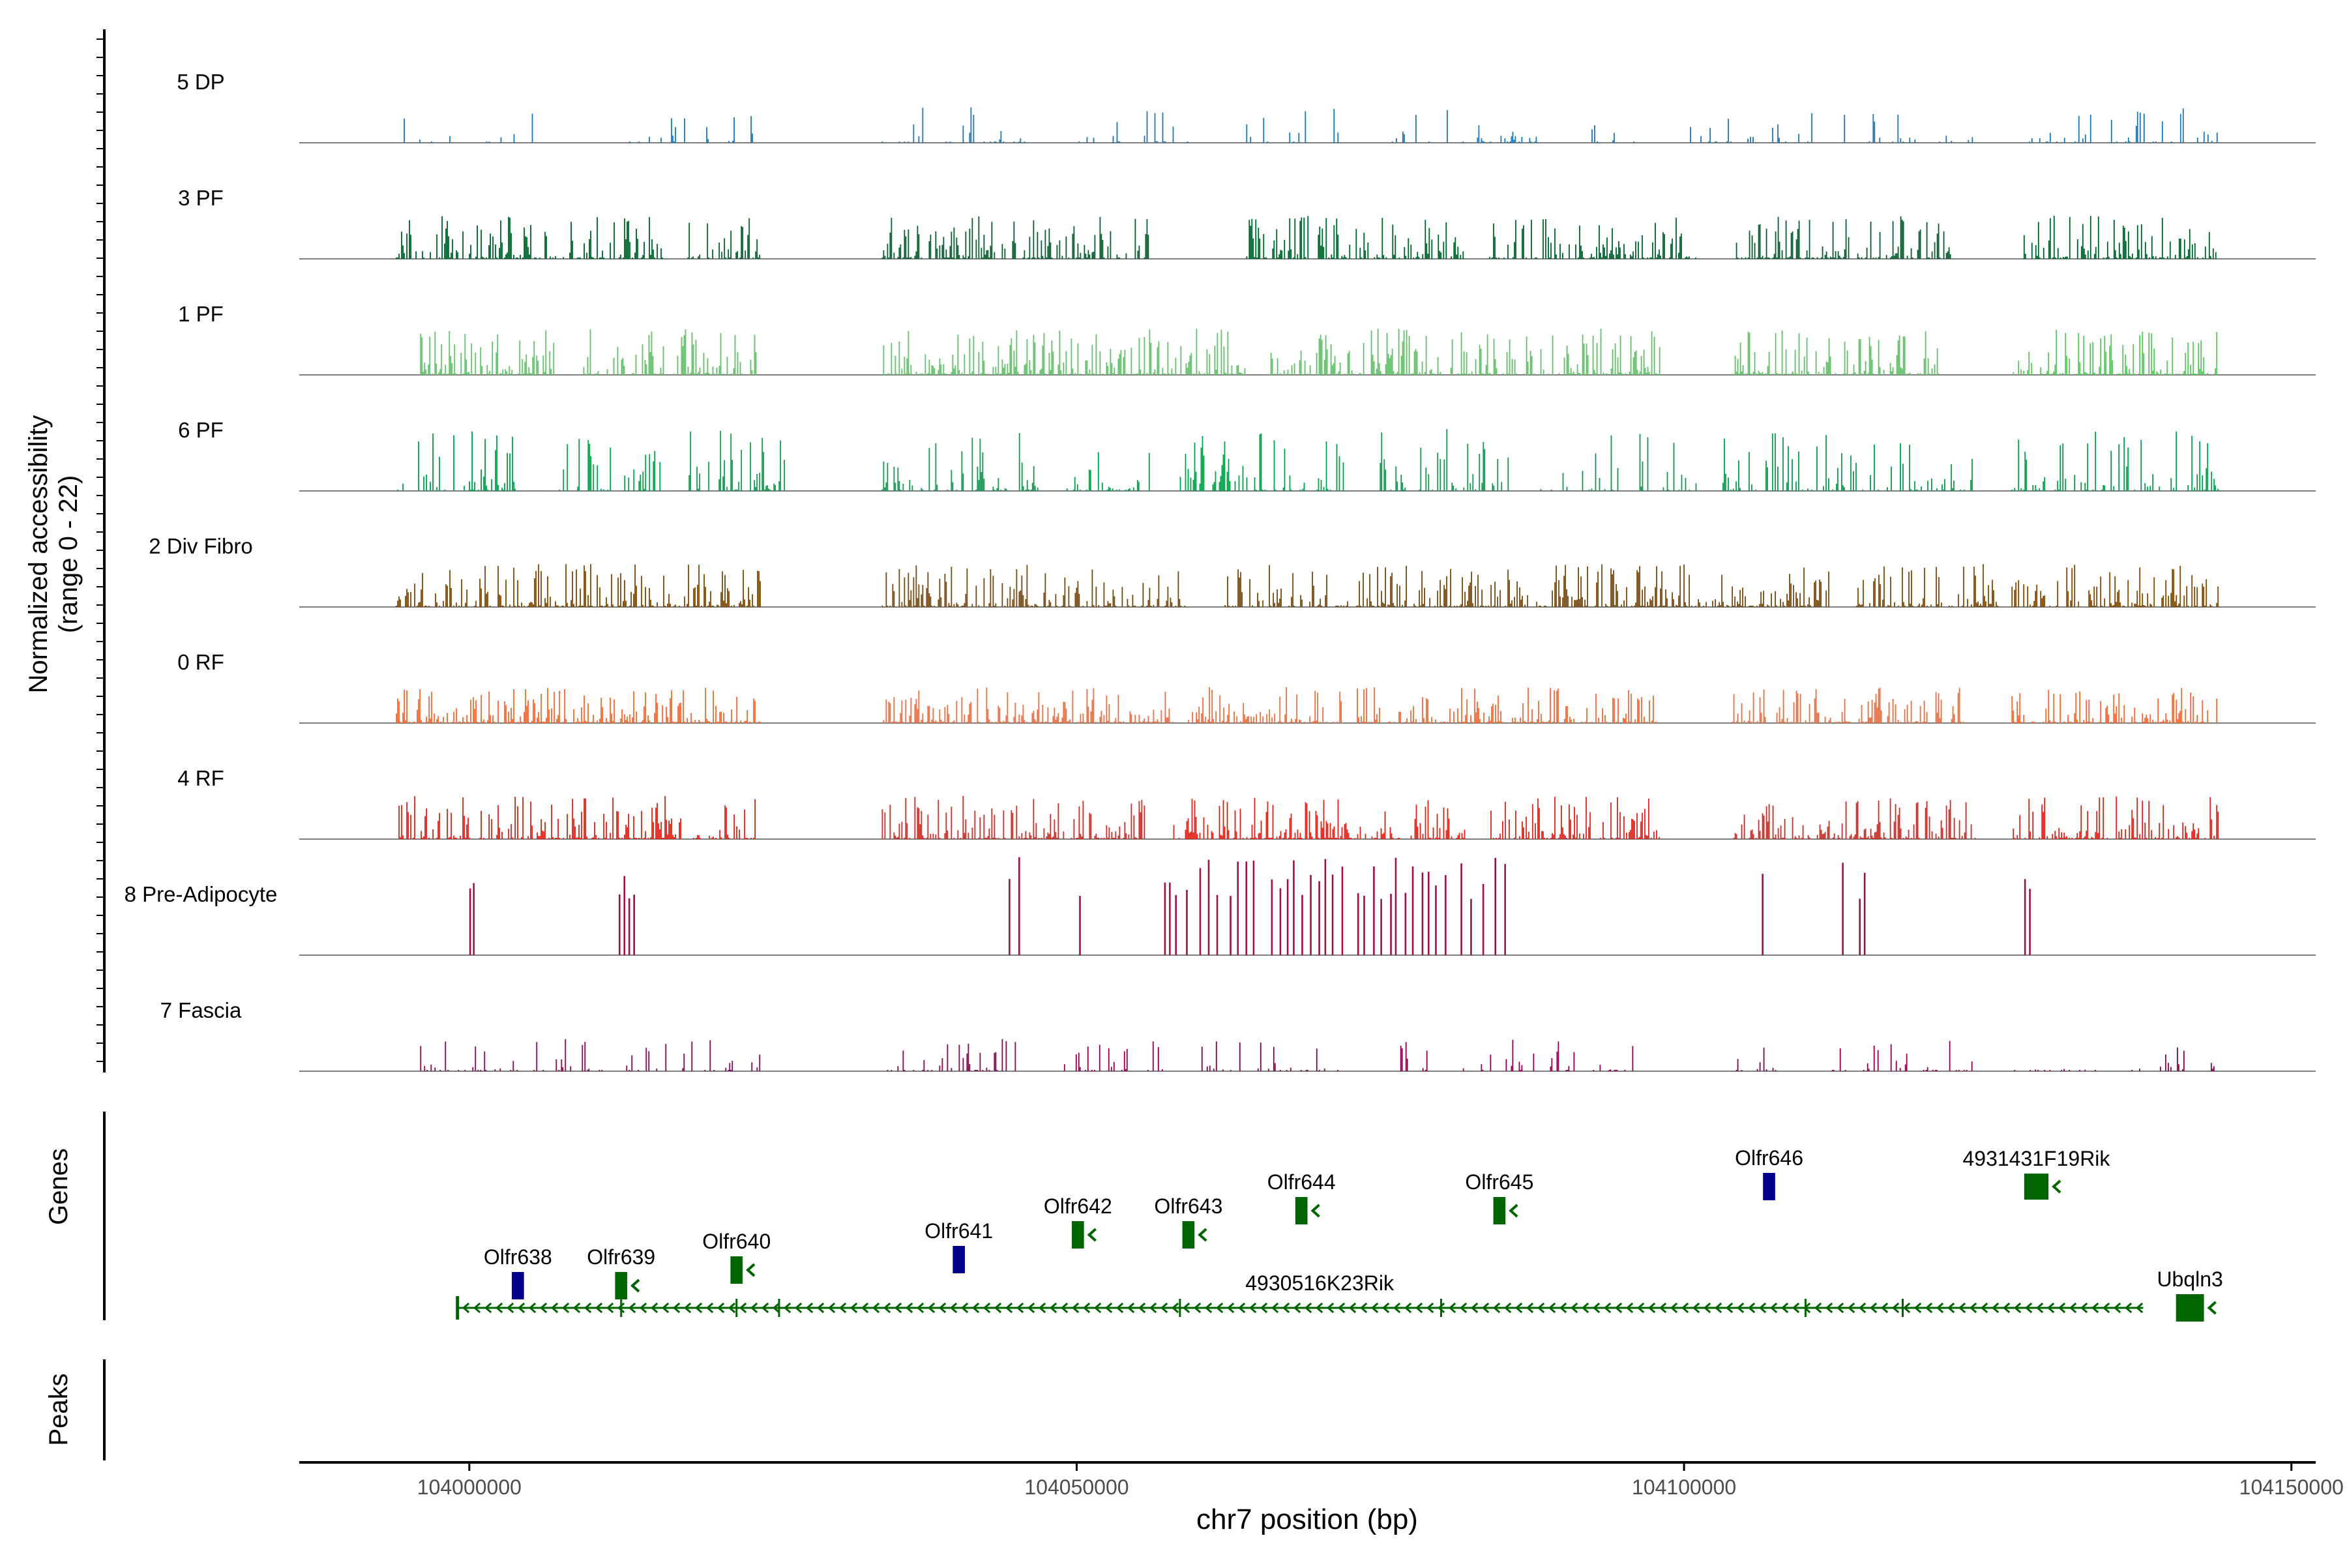 The image size is (2347, 1568). What do you see at coordinates (621, 1257) in the screenshot?
I see `gene-label: Olfr639` at bounding box center [621, 1257].